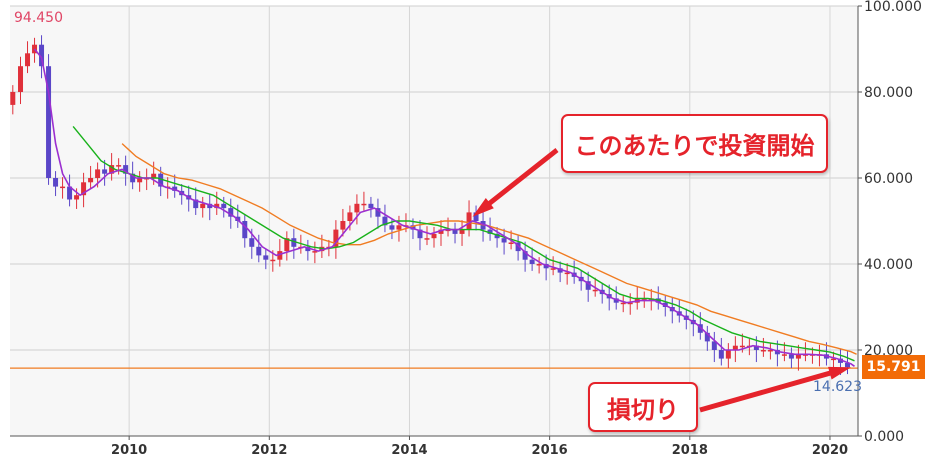  I want to click on low-label: 14.623, so click(837, 387).